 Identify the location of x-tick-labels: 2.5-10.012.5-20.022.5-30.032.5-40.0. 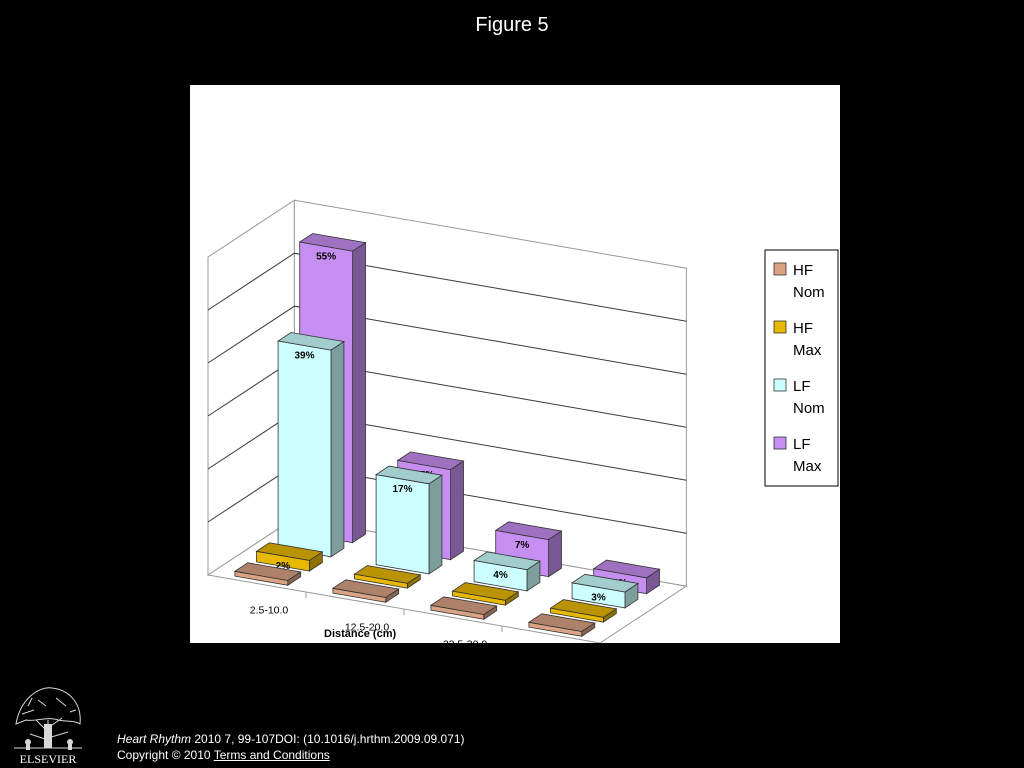
(369, 624).